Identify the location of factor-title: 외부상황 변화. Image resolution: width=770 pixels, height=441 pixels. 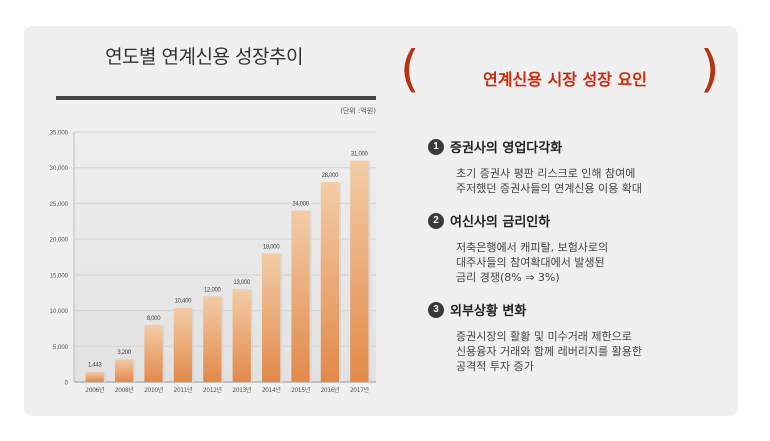
(488, 311).